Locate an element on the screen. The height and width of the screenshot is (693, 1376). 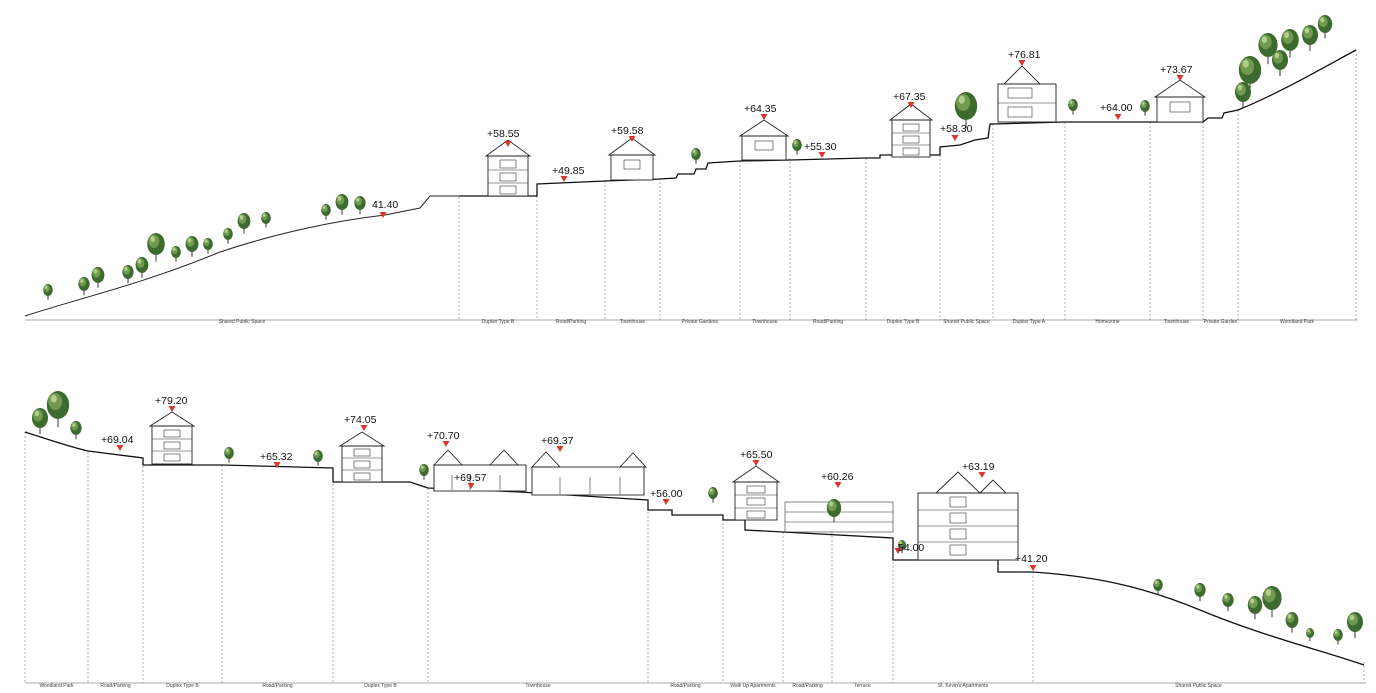
building-st-kevins-apartments is located at coordinates (968, 516).